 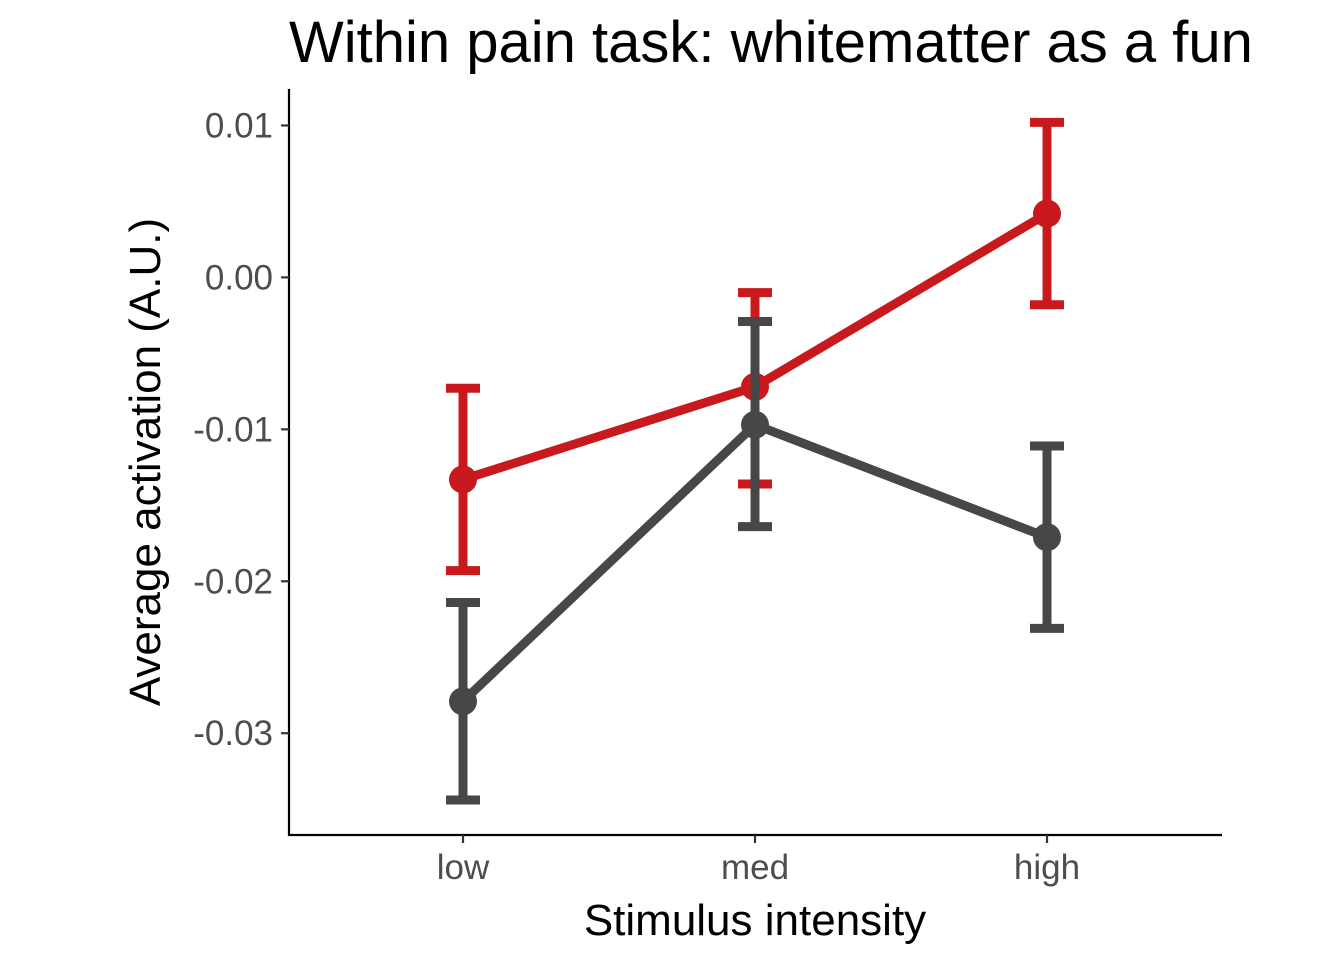 I want to click on y-tick-label: -0.02, so click(x=233, y=581).